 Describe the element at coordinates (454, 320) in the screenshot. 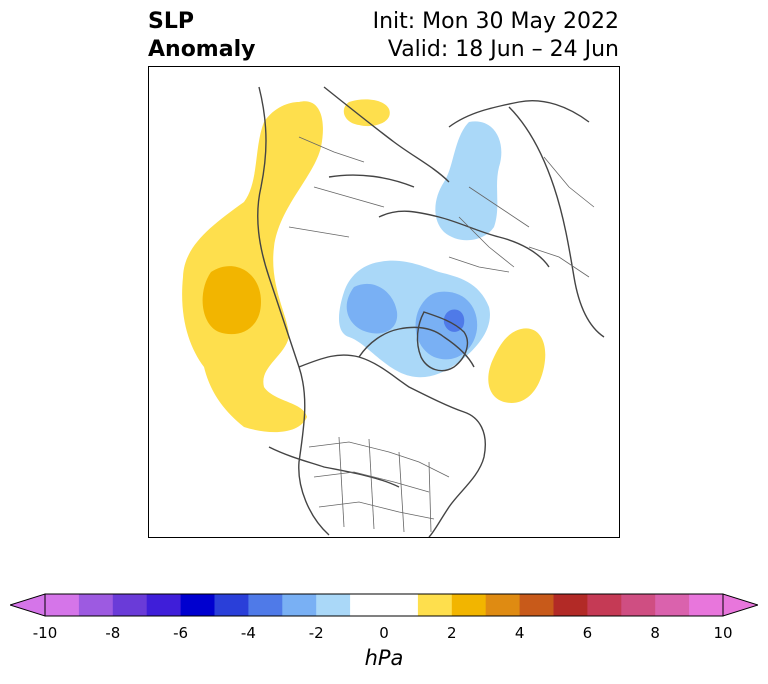

I see `negative-anomaly-greenland-core` at that location.